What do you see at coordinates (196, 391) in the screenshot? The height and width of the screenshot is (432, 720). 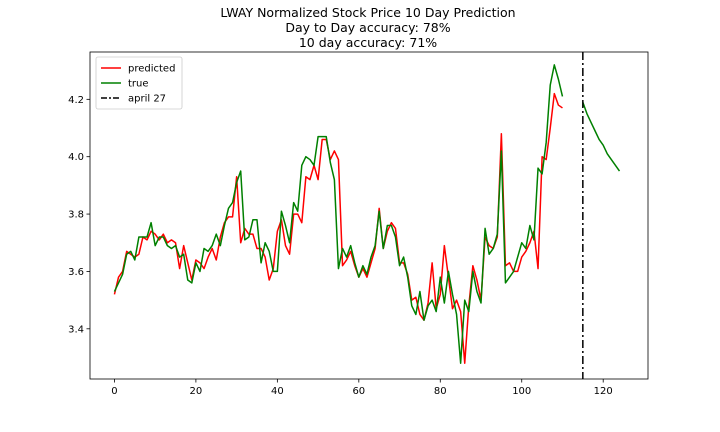 I see `x-tick-label: 20` at bounding box center [196, 391].